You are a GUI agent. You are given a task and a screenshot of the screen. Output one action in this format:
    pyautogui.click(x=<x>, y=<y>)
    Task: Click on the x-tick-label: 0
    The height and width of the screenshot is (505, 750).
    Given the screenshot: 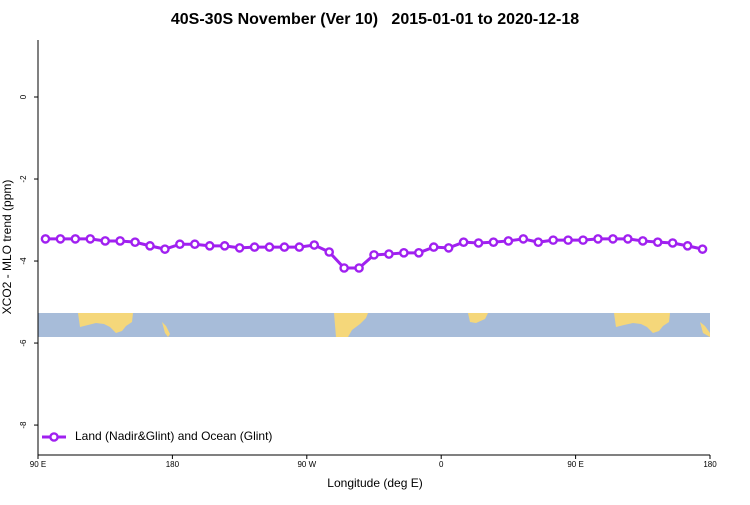 What is the action you would take?
    pyautogui.click(x=441, y=464)
    